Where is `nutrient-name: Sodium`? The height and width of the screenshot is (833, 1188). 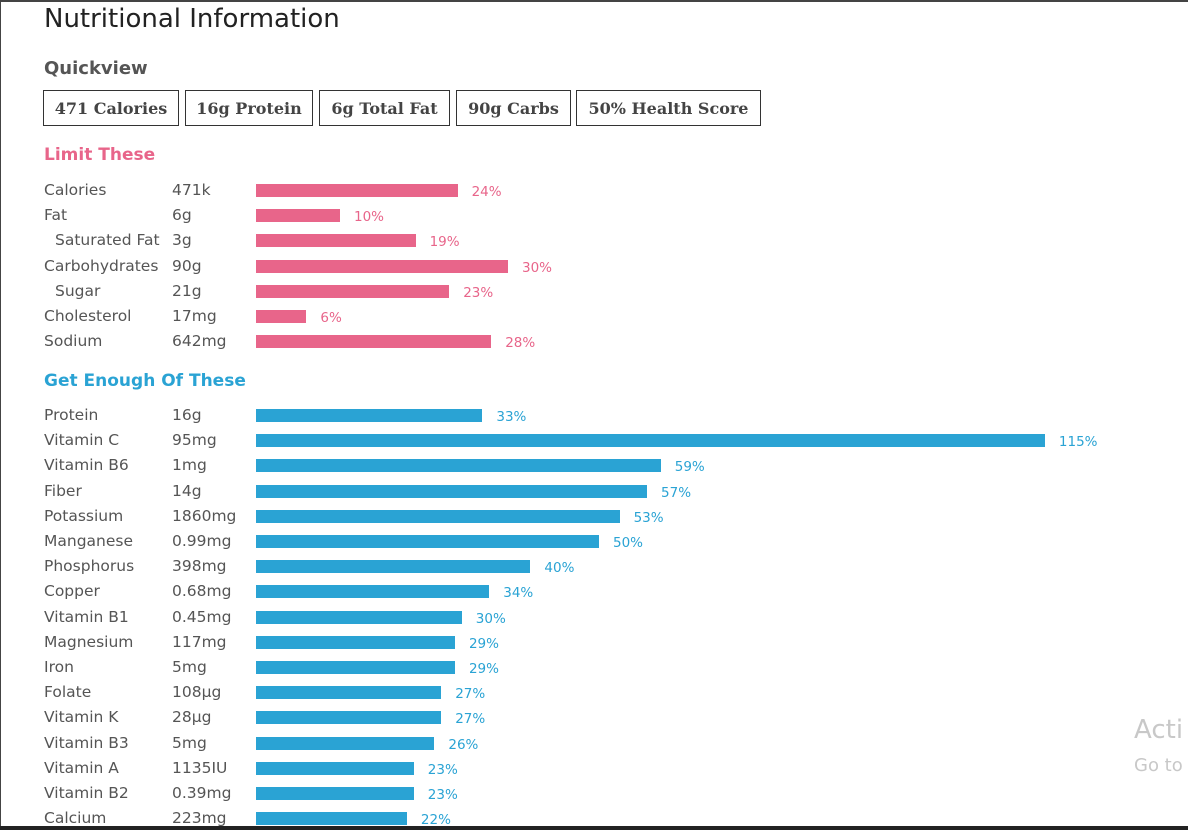
nutrient-name: Sodium is located at coordinates (73, 341).